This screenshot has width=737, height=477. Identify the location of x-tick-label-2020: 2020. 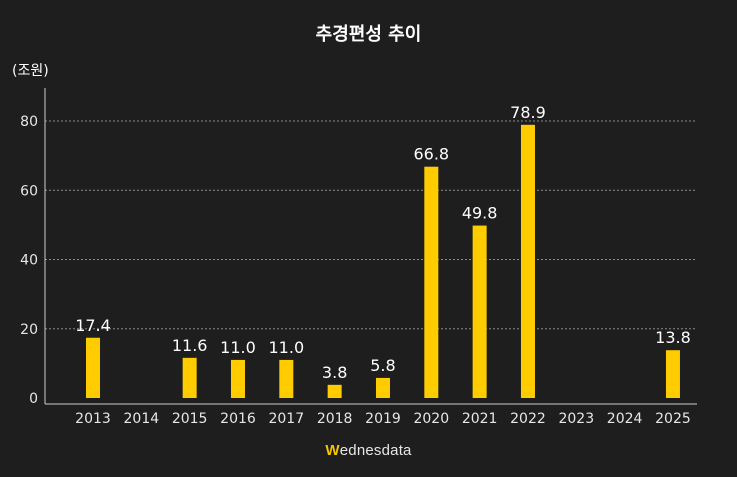
(431, 419).